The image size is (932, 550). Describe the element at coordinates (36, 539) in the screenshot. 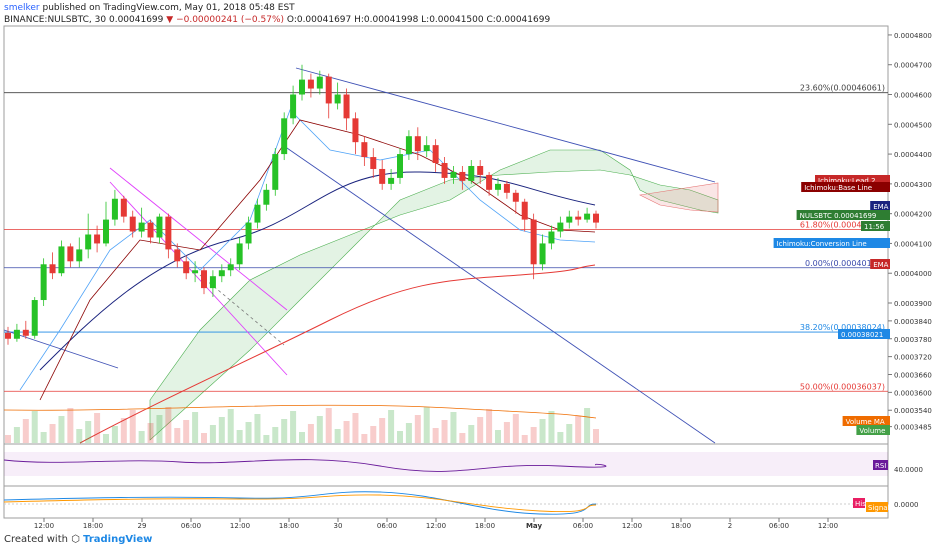

I see `created-with-label: Created with` at that location.